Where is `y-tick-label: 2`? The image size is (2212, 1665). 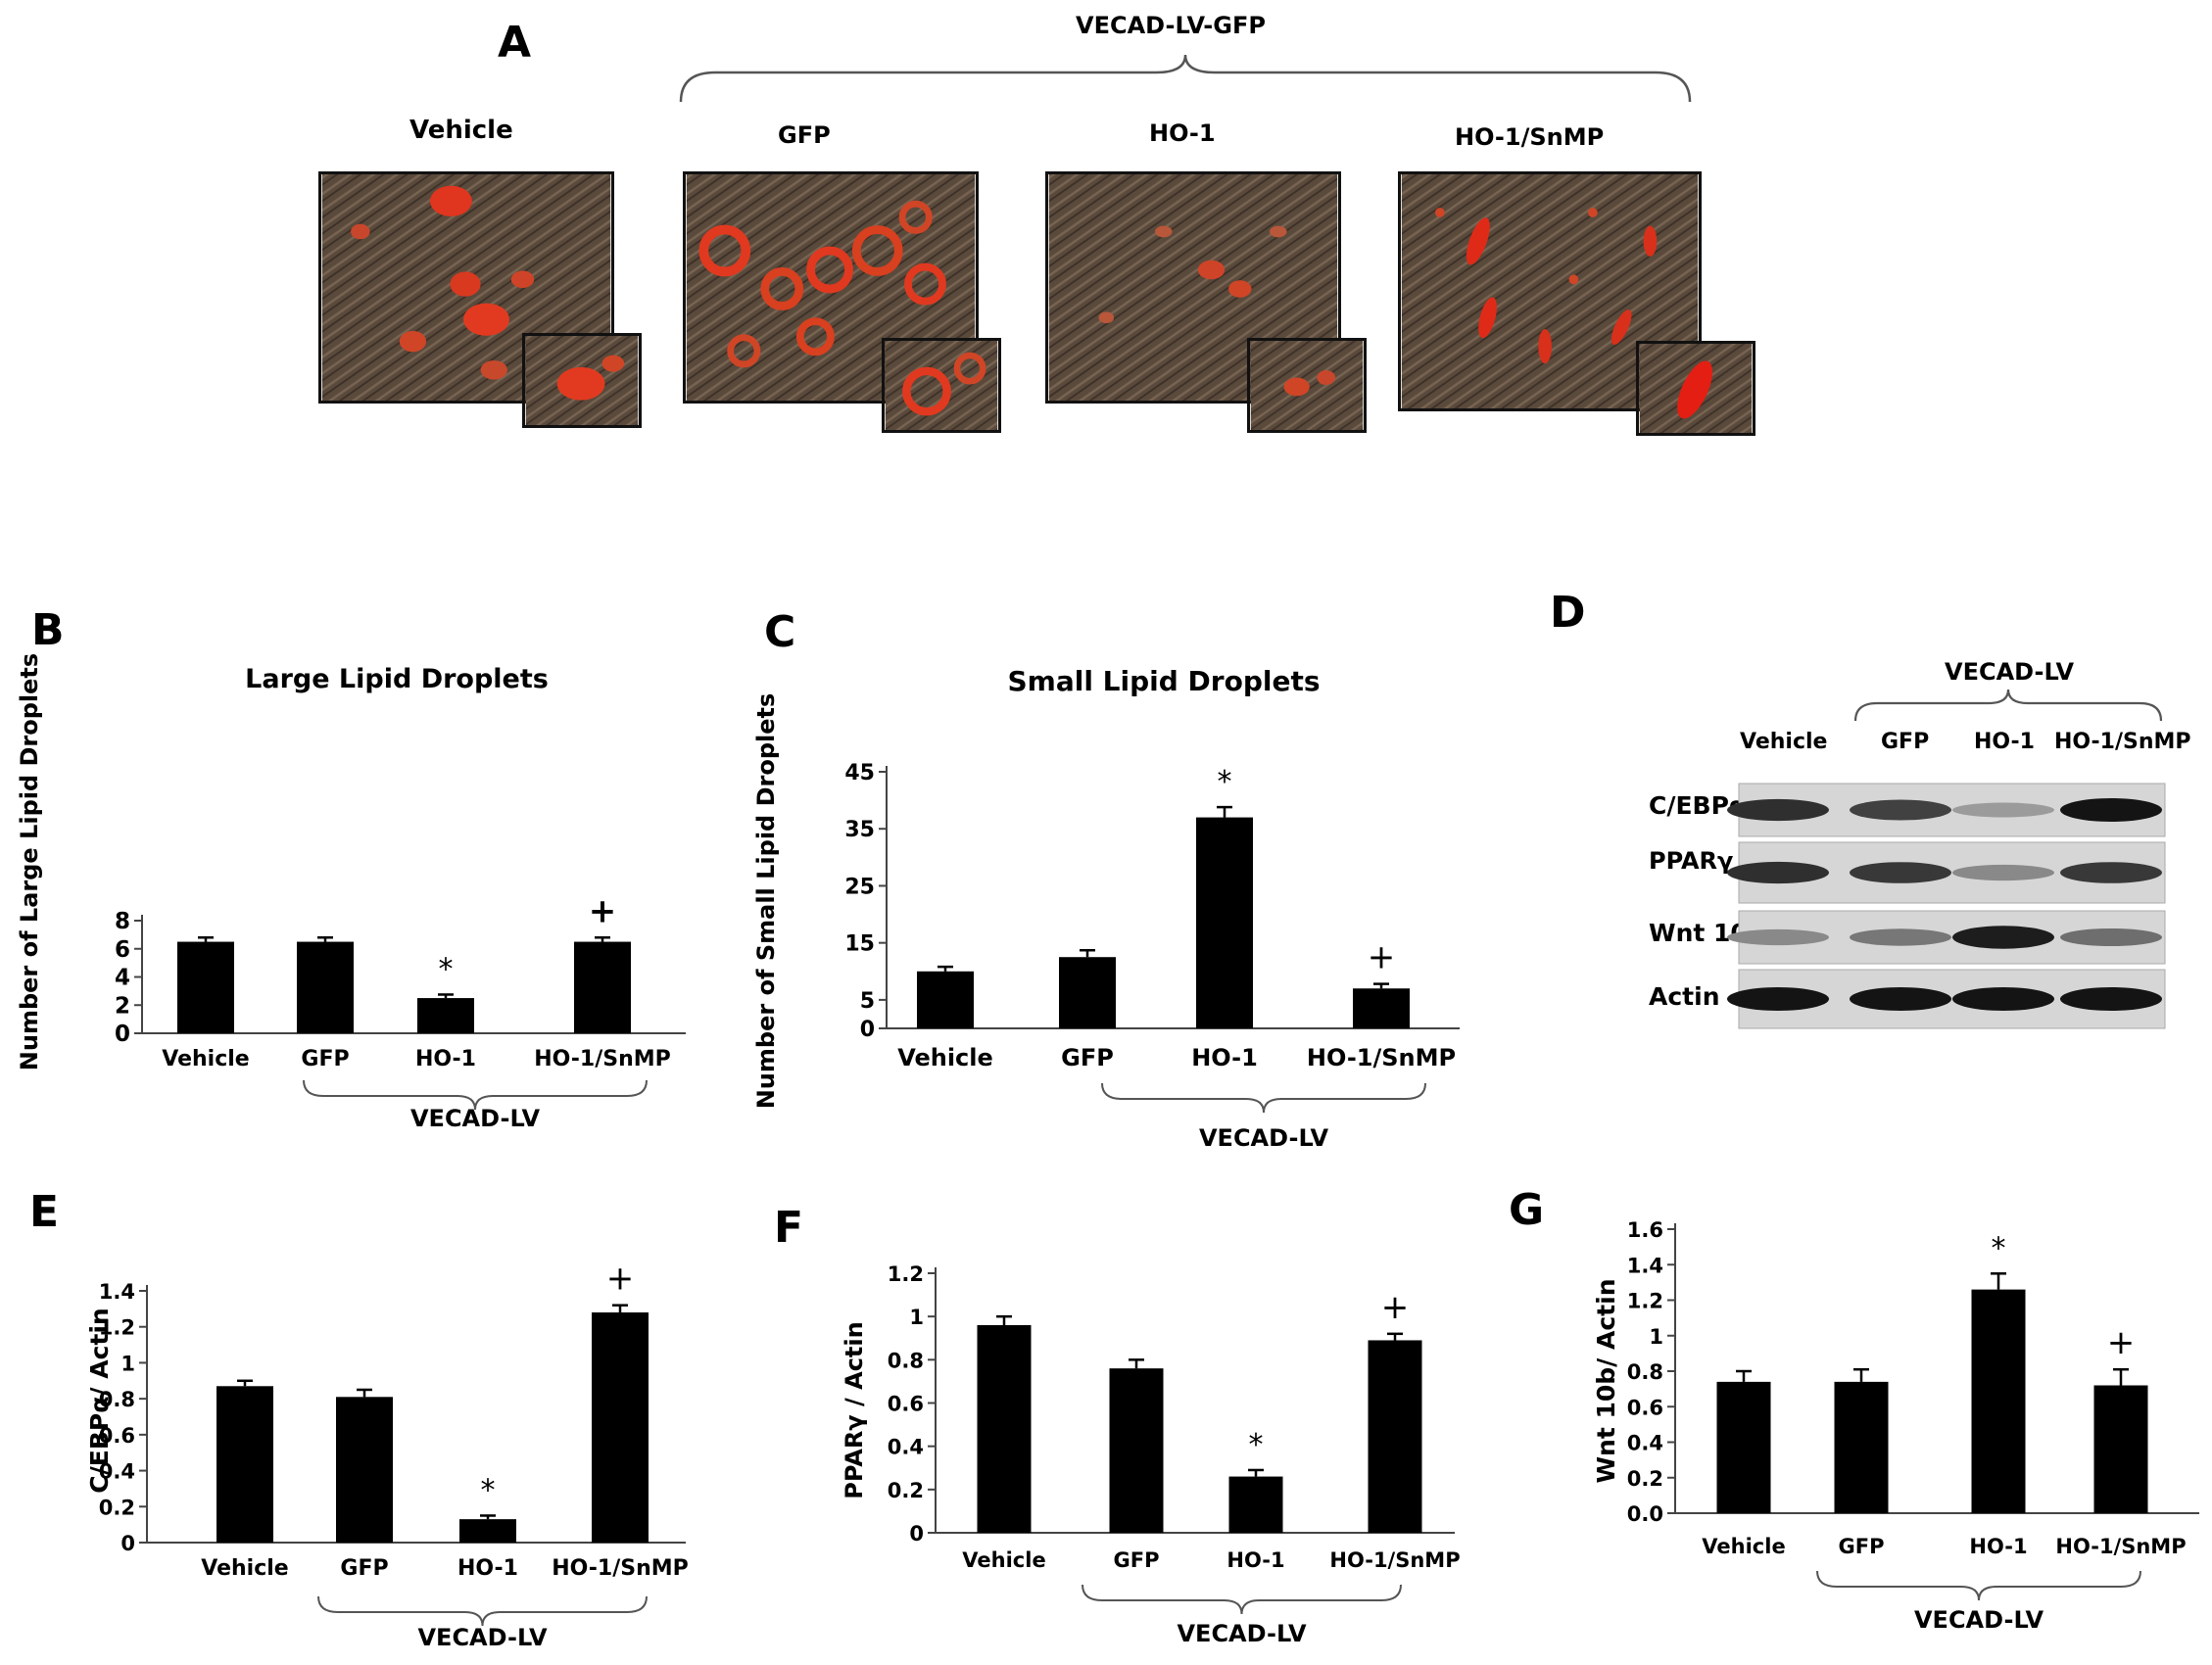
y-tick-label: 2 is located at coordinates (122, 1006).